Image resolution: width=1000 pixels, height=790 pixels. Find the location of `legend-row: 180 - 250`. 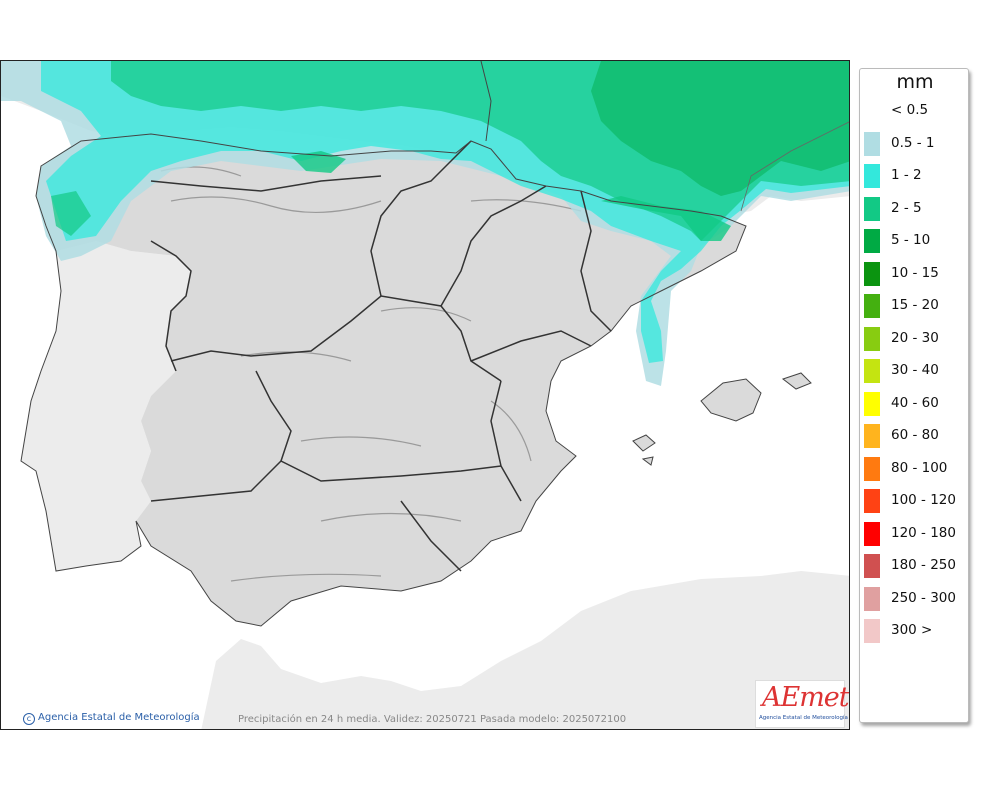

legend-row: 180 - 250 is located at coordinates (916, 565).